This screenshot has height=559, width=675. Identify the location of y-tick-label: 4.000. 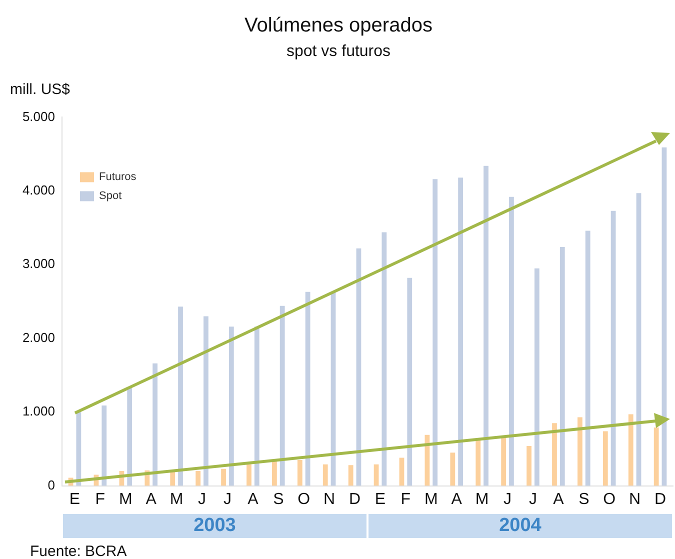
(38, 190).